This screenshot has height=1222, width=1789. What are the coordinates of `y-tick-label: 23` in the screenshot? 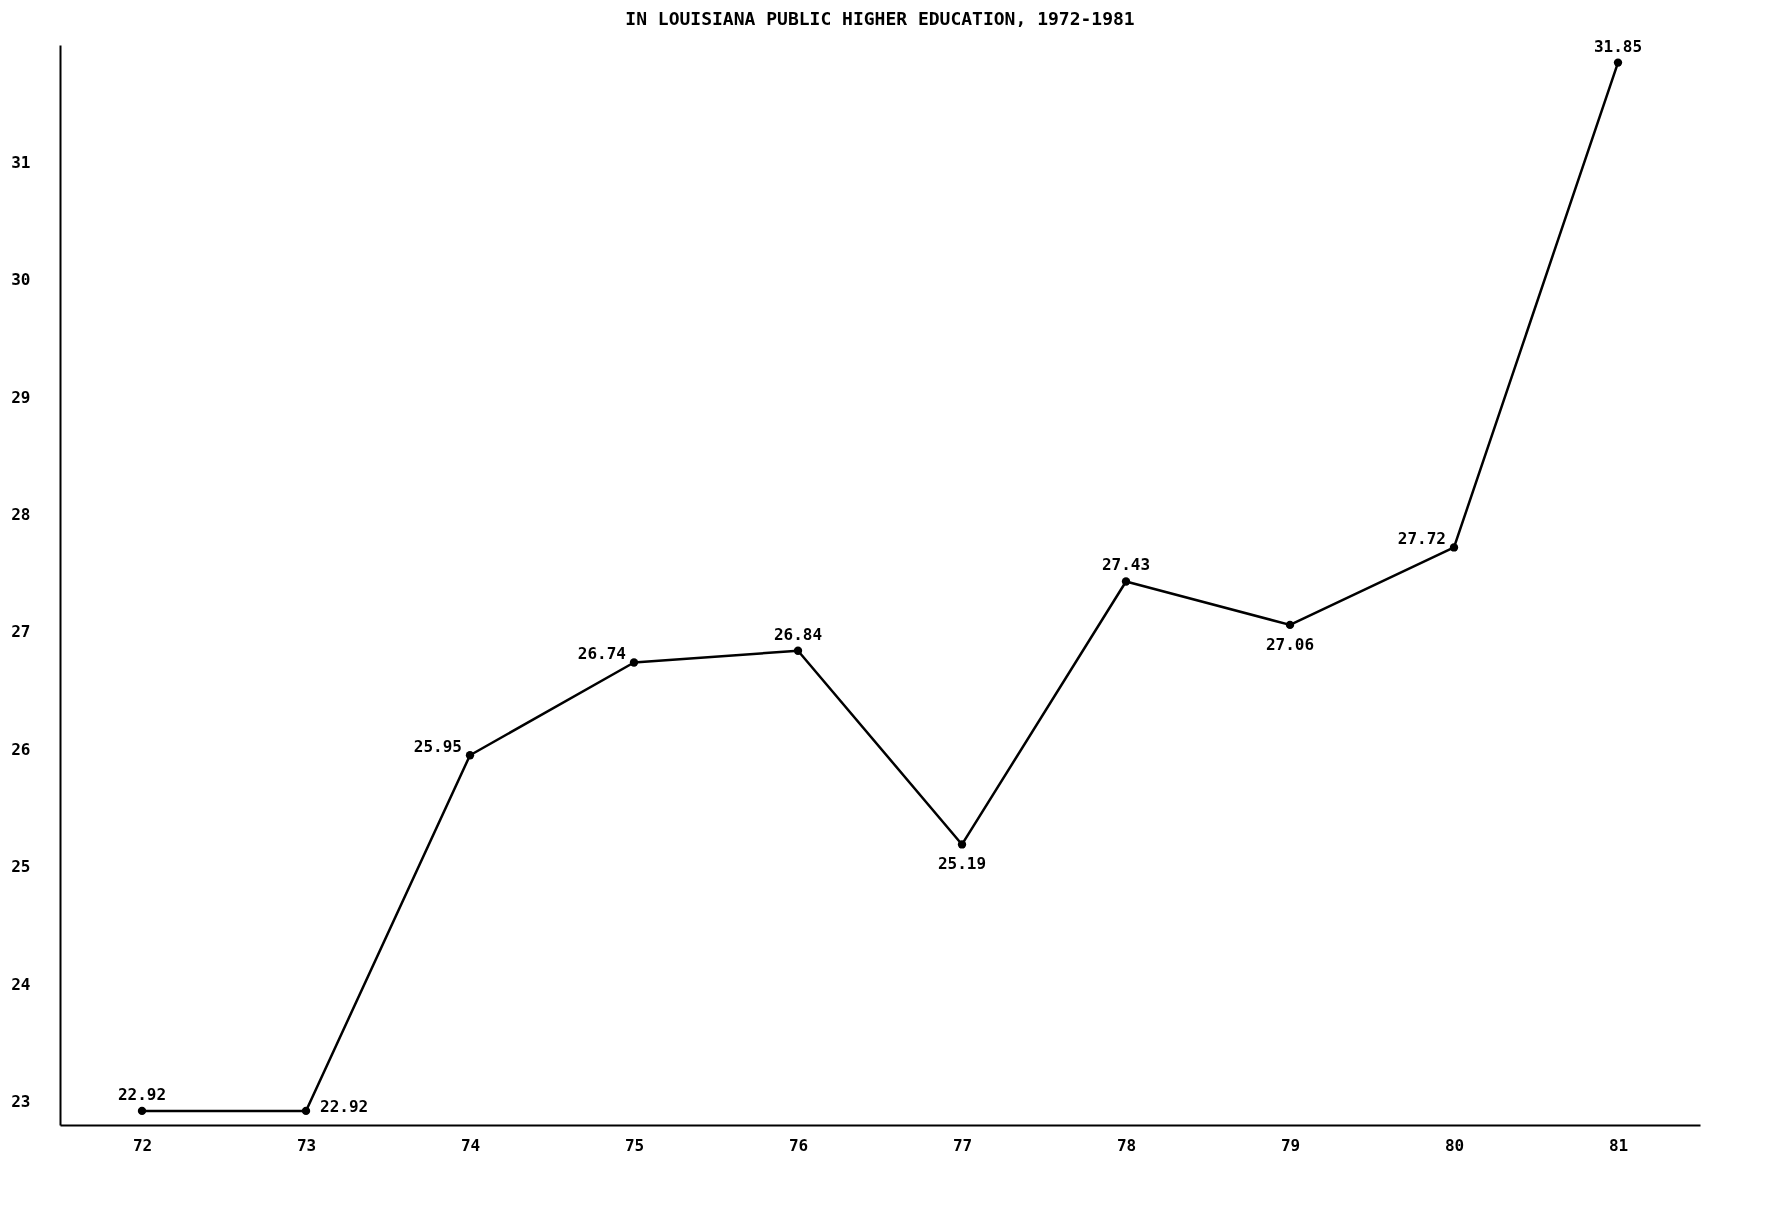 It's located at (21, 1102).